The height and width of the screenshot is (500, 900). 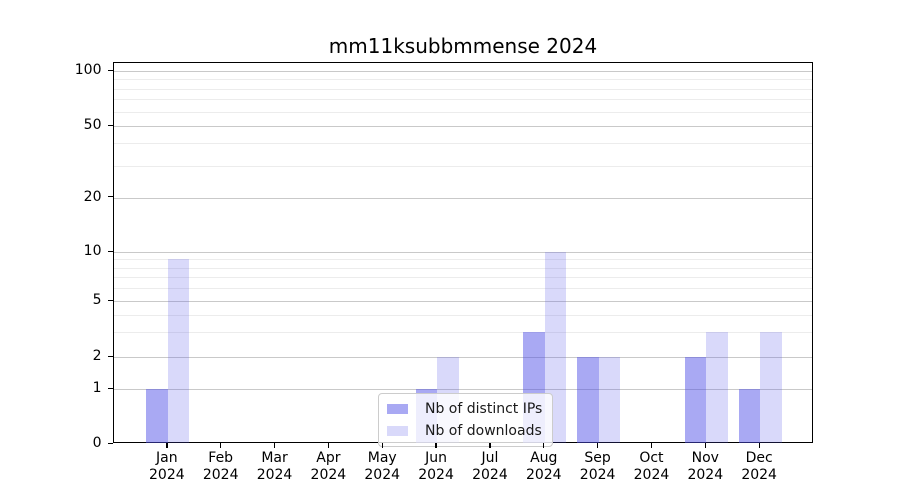 What do you see at coordinates (466, 420) in the screenshot?
I see `legend: Nb of distinct IPs Nb of downloads` at bounding box center [466, 420].